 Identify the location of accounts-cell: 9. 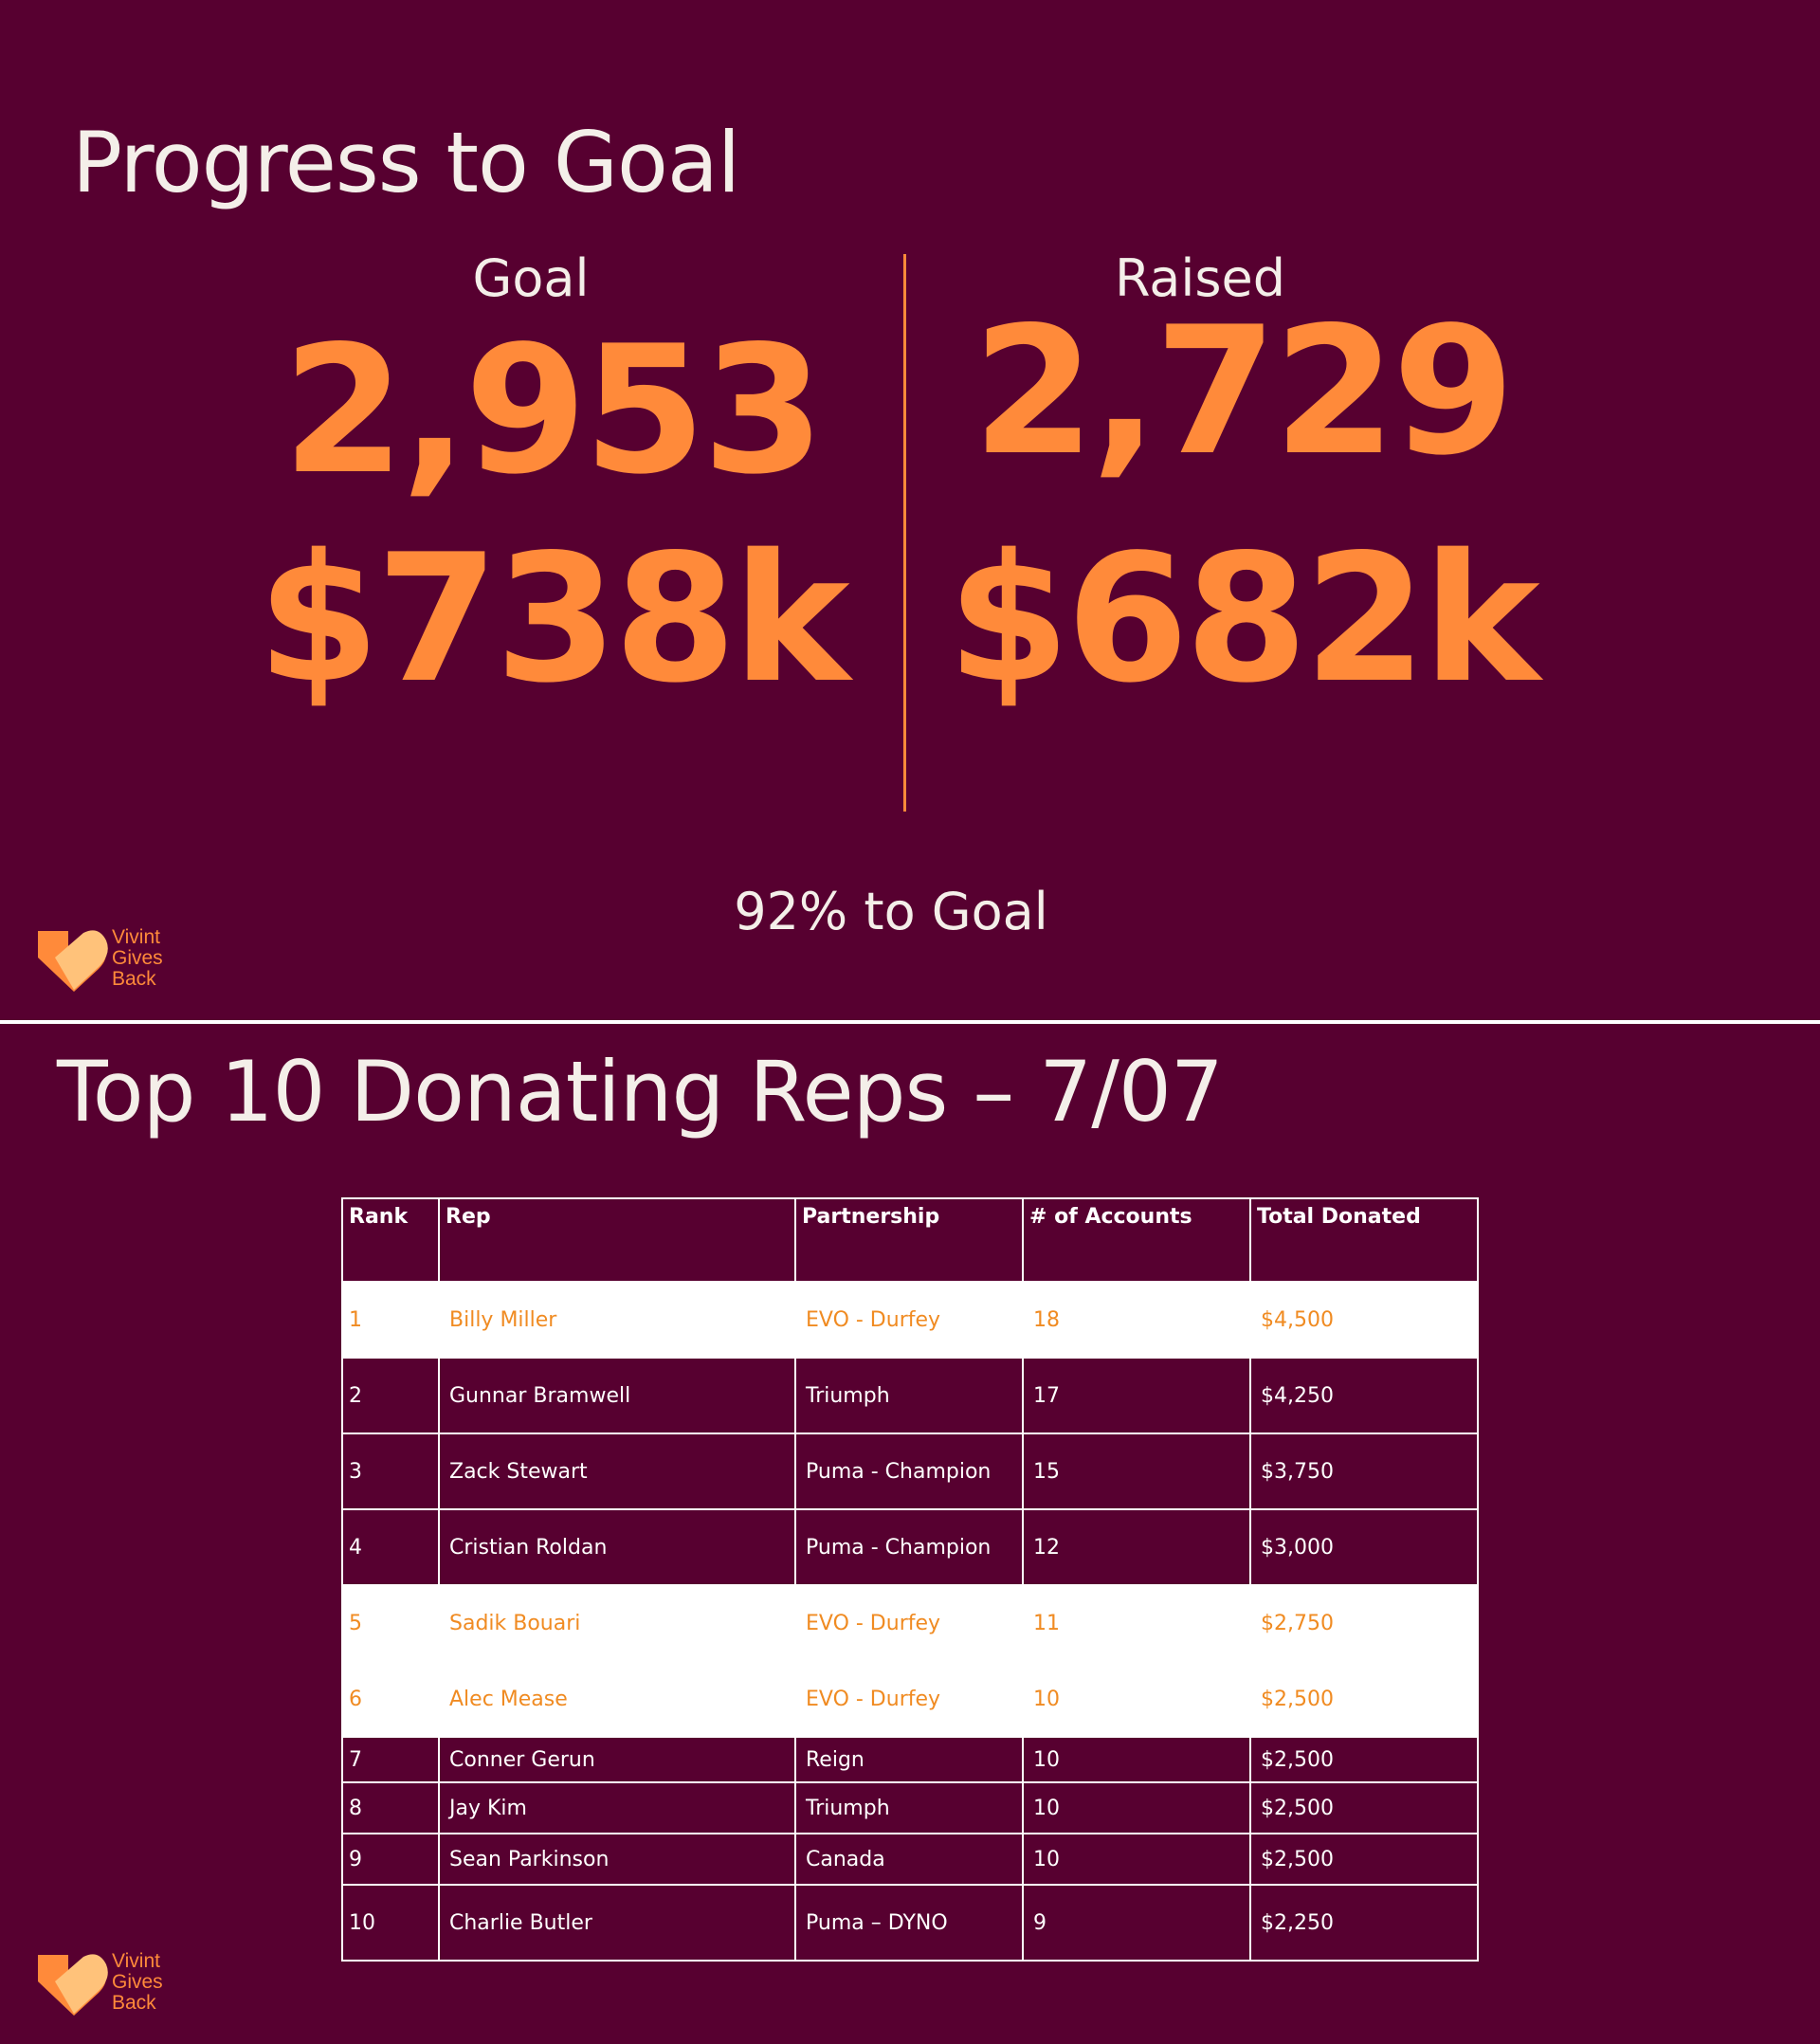
(1136, 1923).